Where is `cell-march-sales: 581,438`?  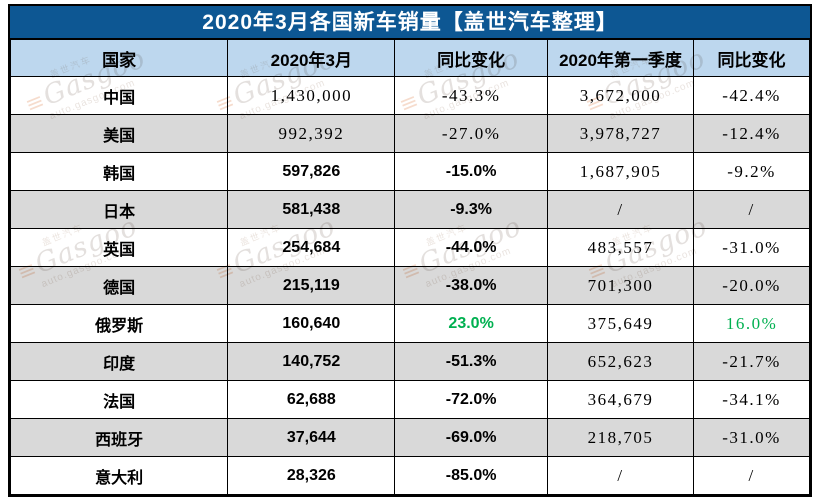
cell-march-sales: 581,438 is located at coordinates (311, 209).